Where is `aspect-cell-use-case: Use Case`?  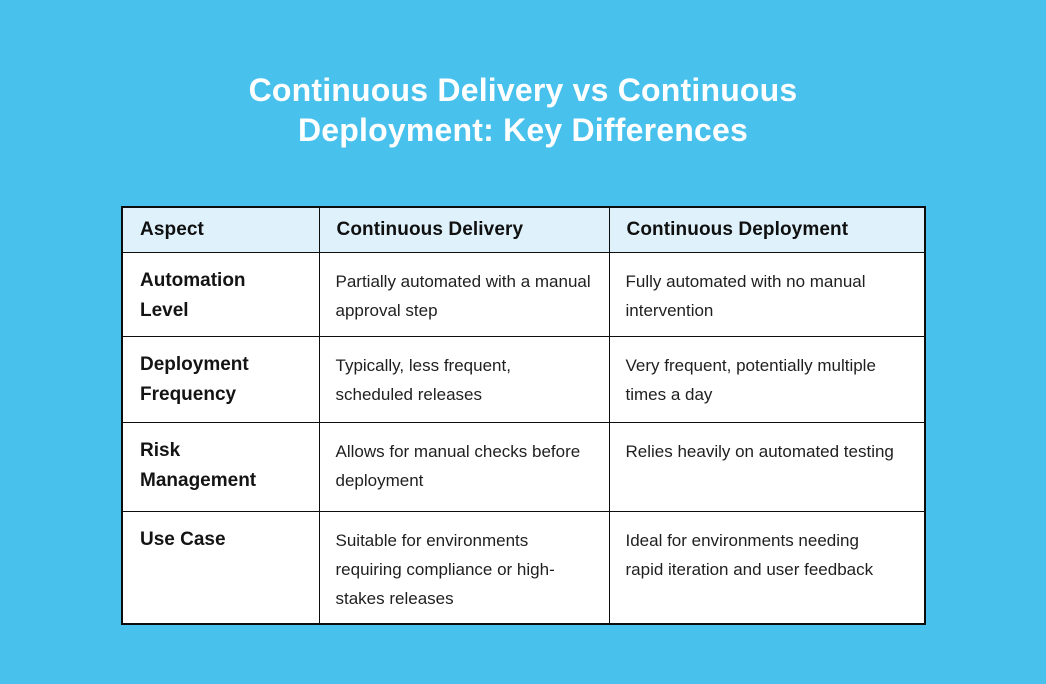 aspect-cell-use-case: Use Case is located at coordinates (220, 567).